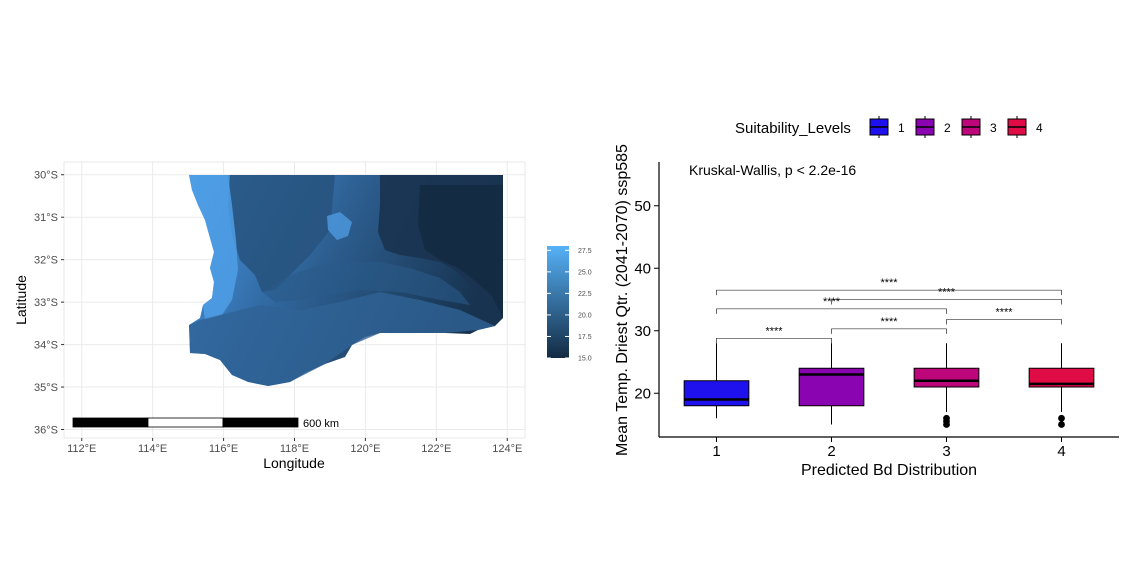  I want to click on land-zone-lake, so click(339, 226).